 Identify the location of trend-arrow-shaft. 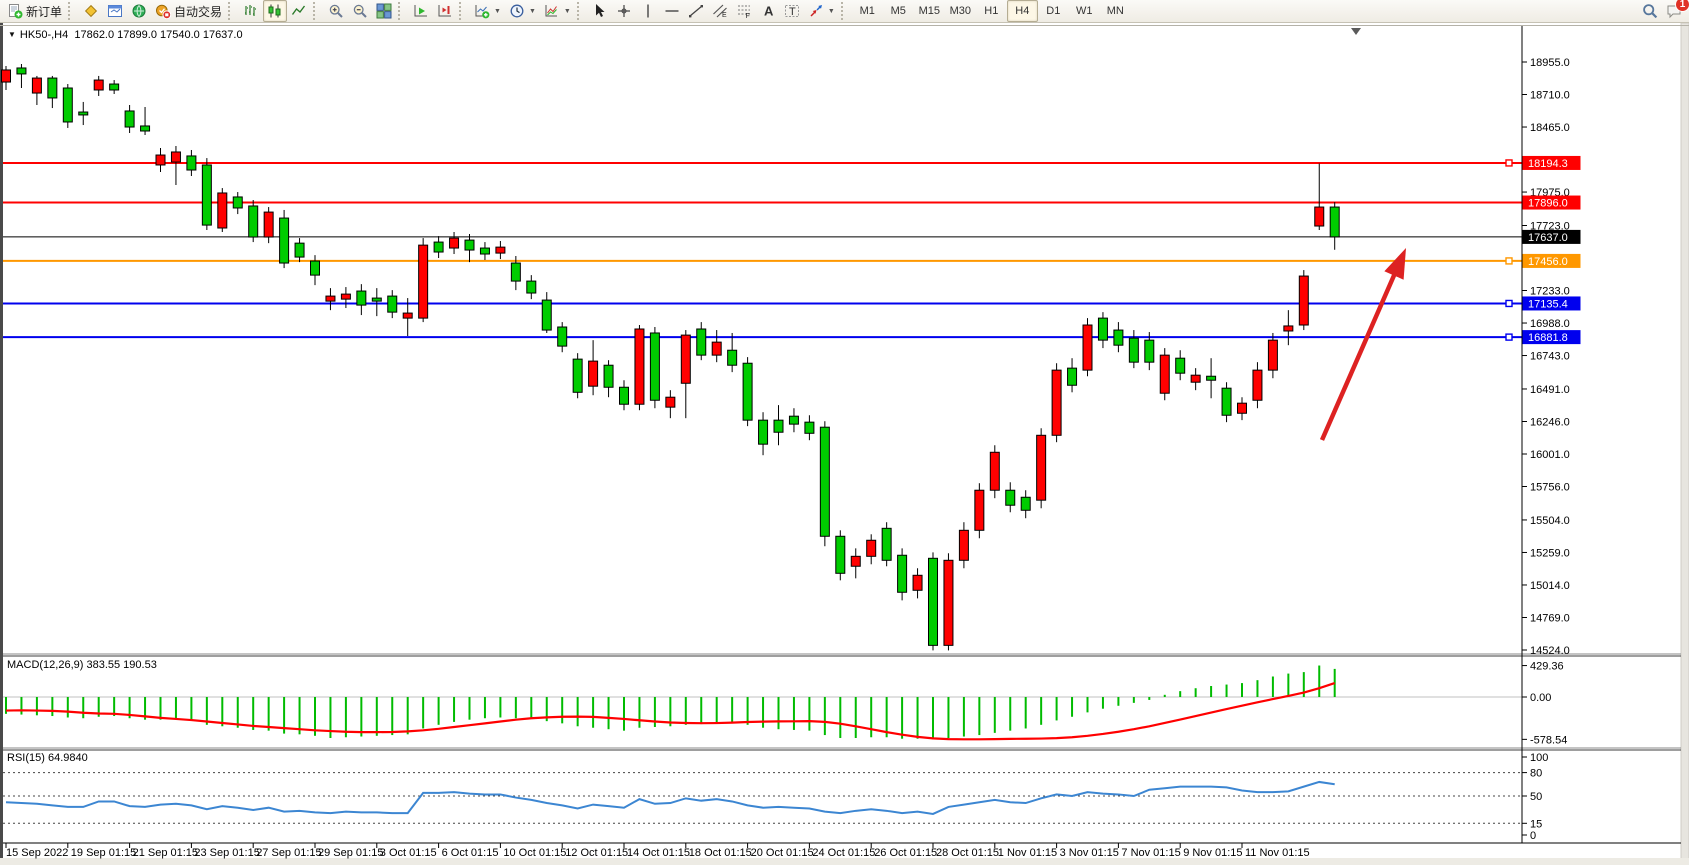
(1359, 355).